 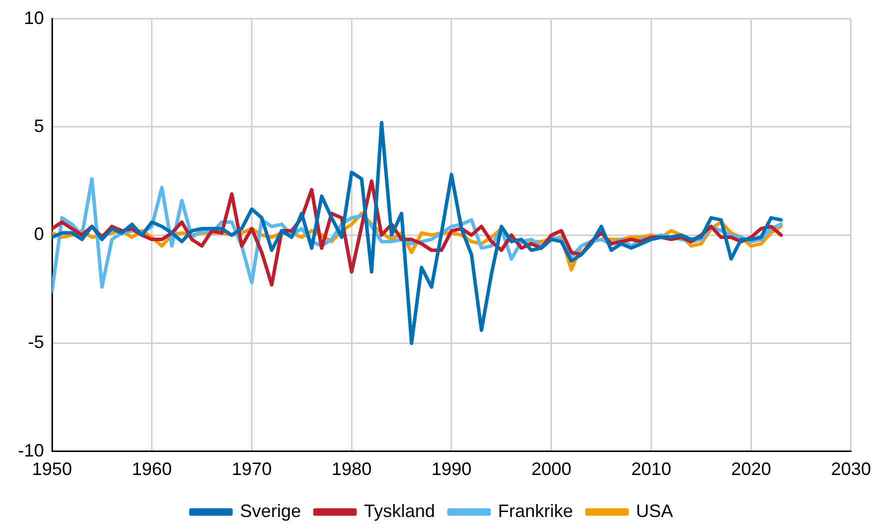 What do you see at coordinates (655, 510) in the screenshot?
I see `legend-label: USA` at bounding box center [655, 510].